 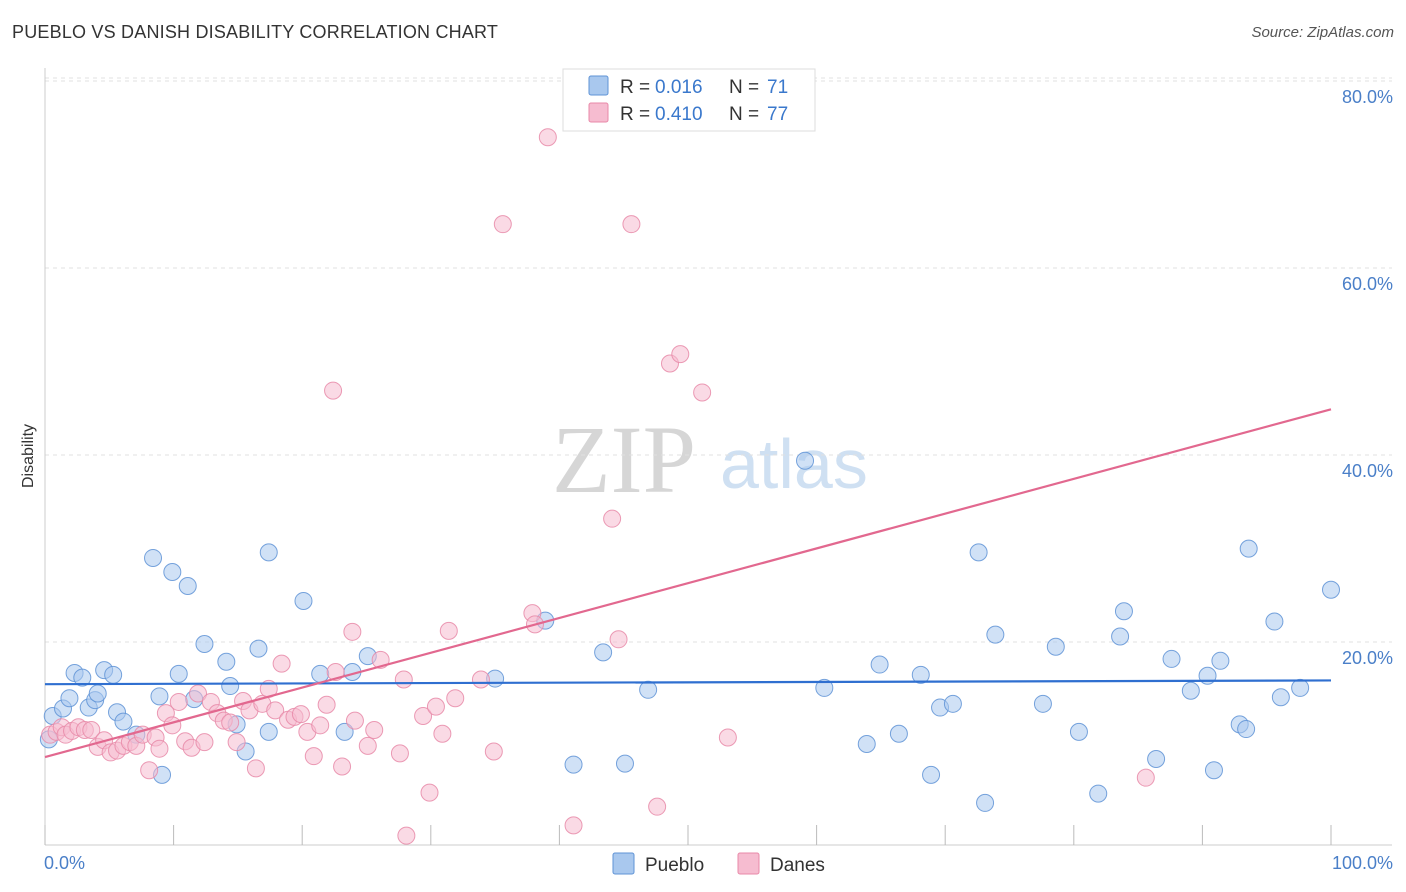 What do you see at coordinates (1367, 658) in the screenshot?
I see `y-tick-label-20: 20.0%` at bounding box center [1367, 658].